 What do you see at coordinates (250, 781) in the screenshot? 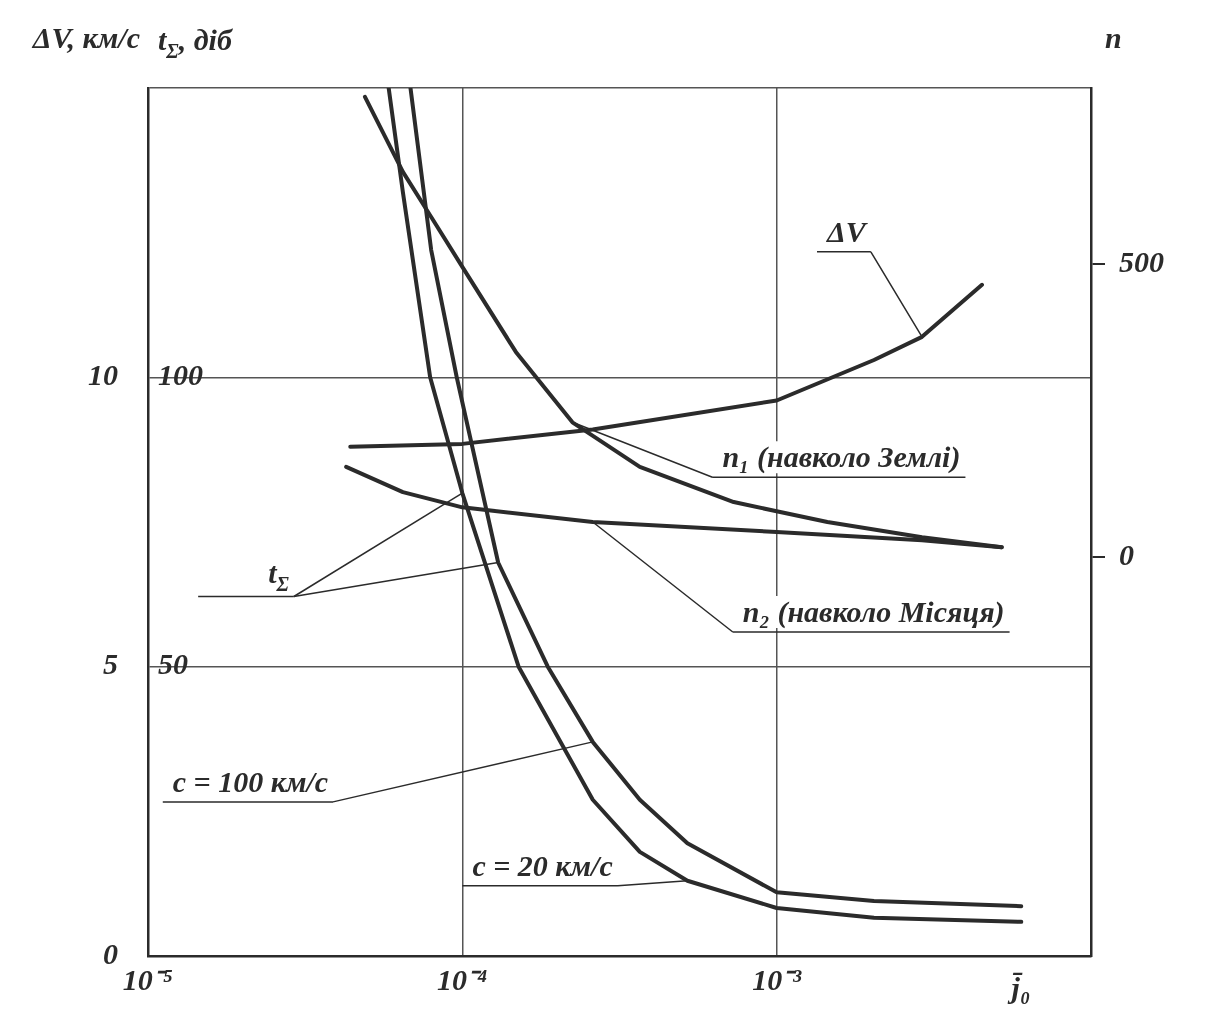
I see `text: c = 100 км/с` at bounding box center [250, 781].